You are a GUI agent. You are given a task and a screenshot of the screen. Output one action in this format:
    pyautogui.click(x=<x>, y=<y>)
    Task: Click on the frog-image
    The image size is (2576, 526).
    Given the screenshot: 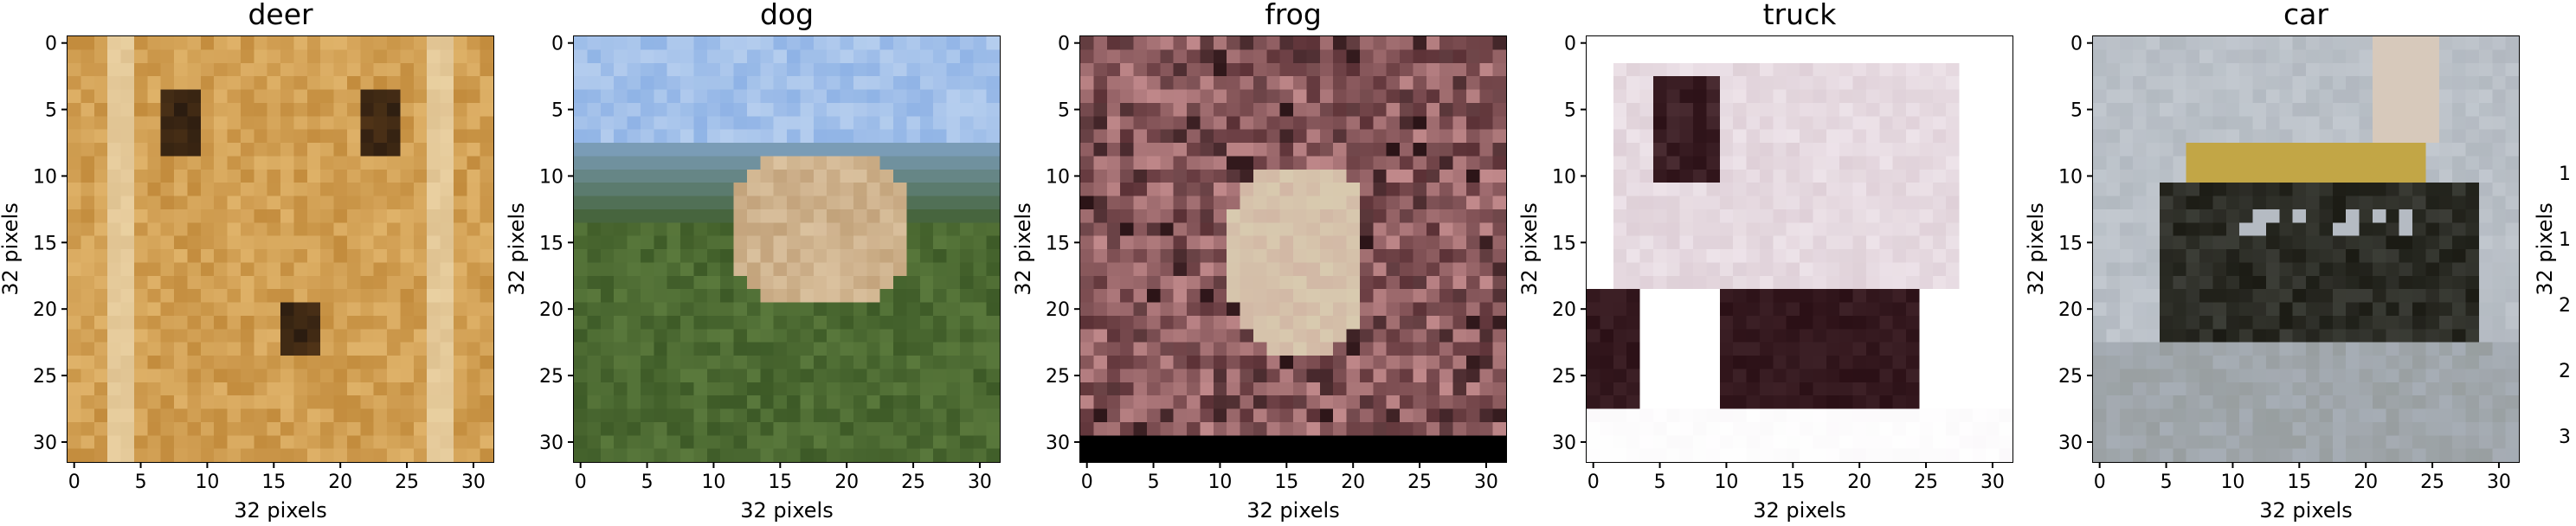 What is the action you would take?
    pyautogui.click(x=1293, y=249)
    